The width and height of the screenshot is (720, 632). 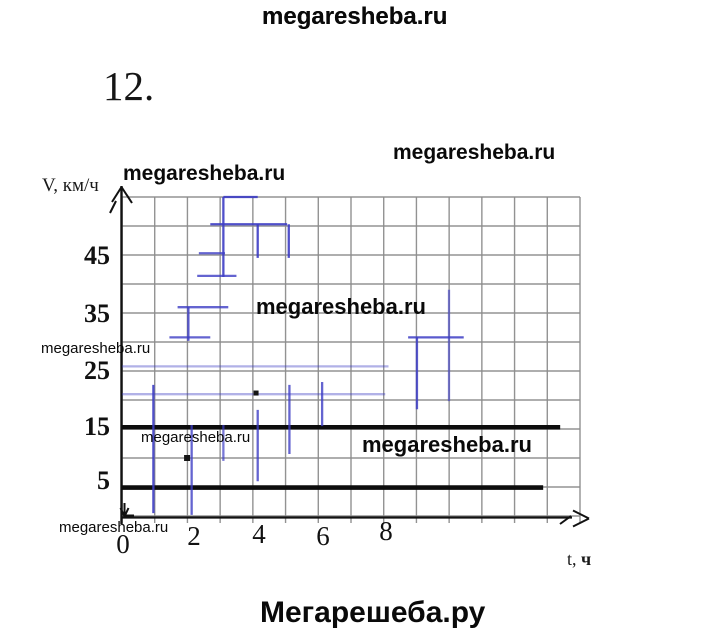 What do you see at coordinates (70, 185) in the screenshot?
I see `y-axis-title: V, км/ч` at bounding box center [70, 185].